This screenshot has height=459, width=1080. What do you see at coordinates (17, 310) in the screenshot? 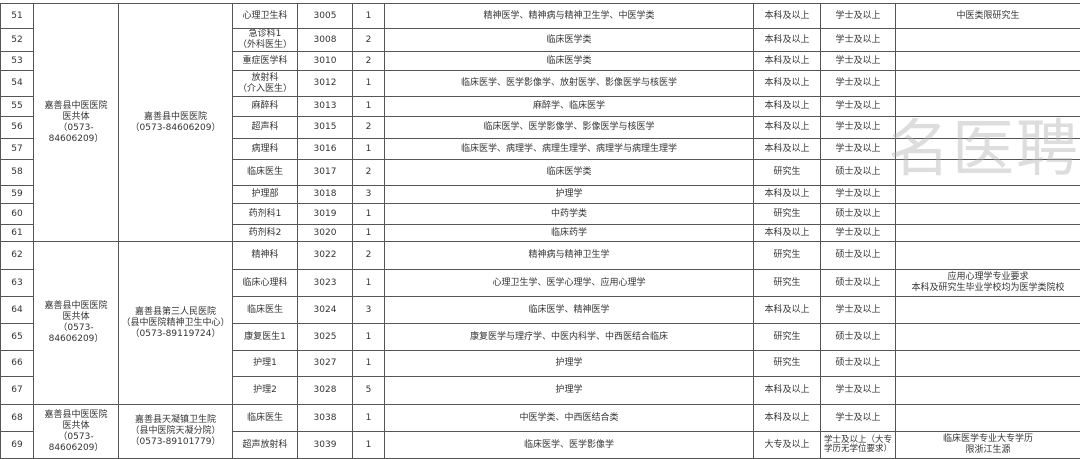
I see `row-number: 64` at bounding box center [17, 310].